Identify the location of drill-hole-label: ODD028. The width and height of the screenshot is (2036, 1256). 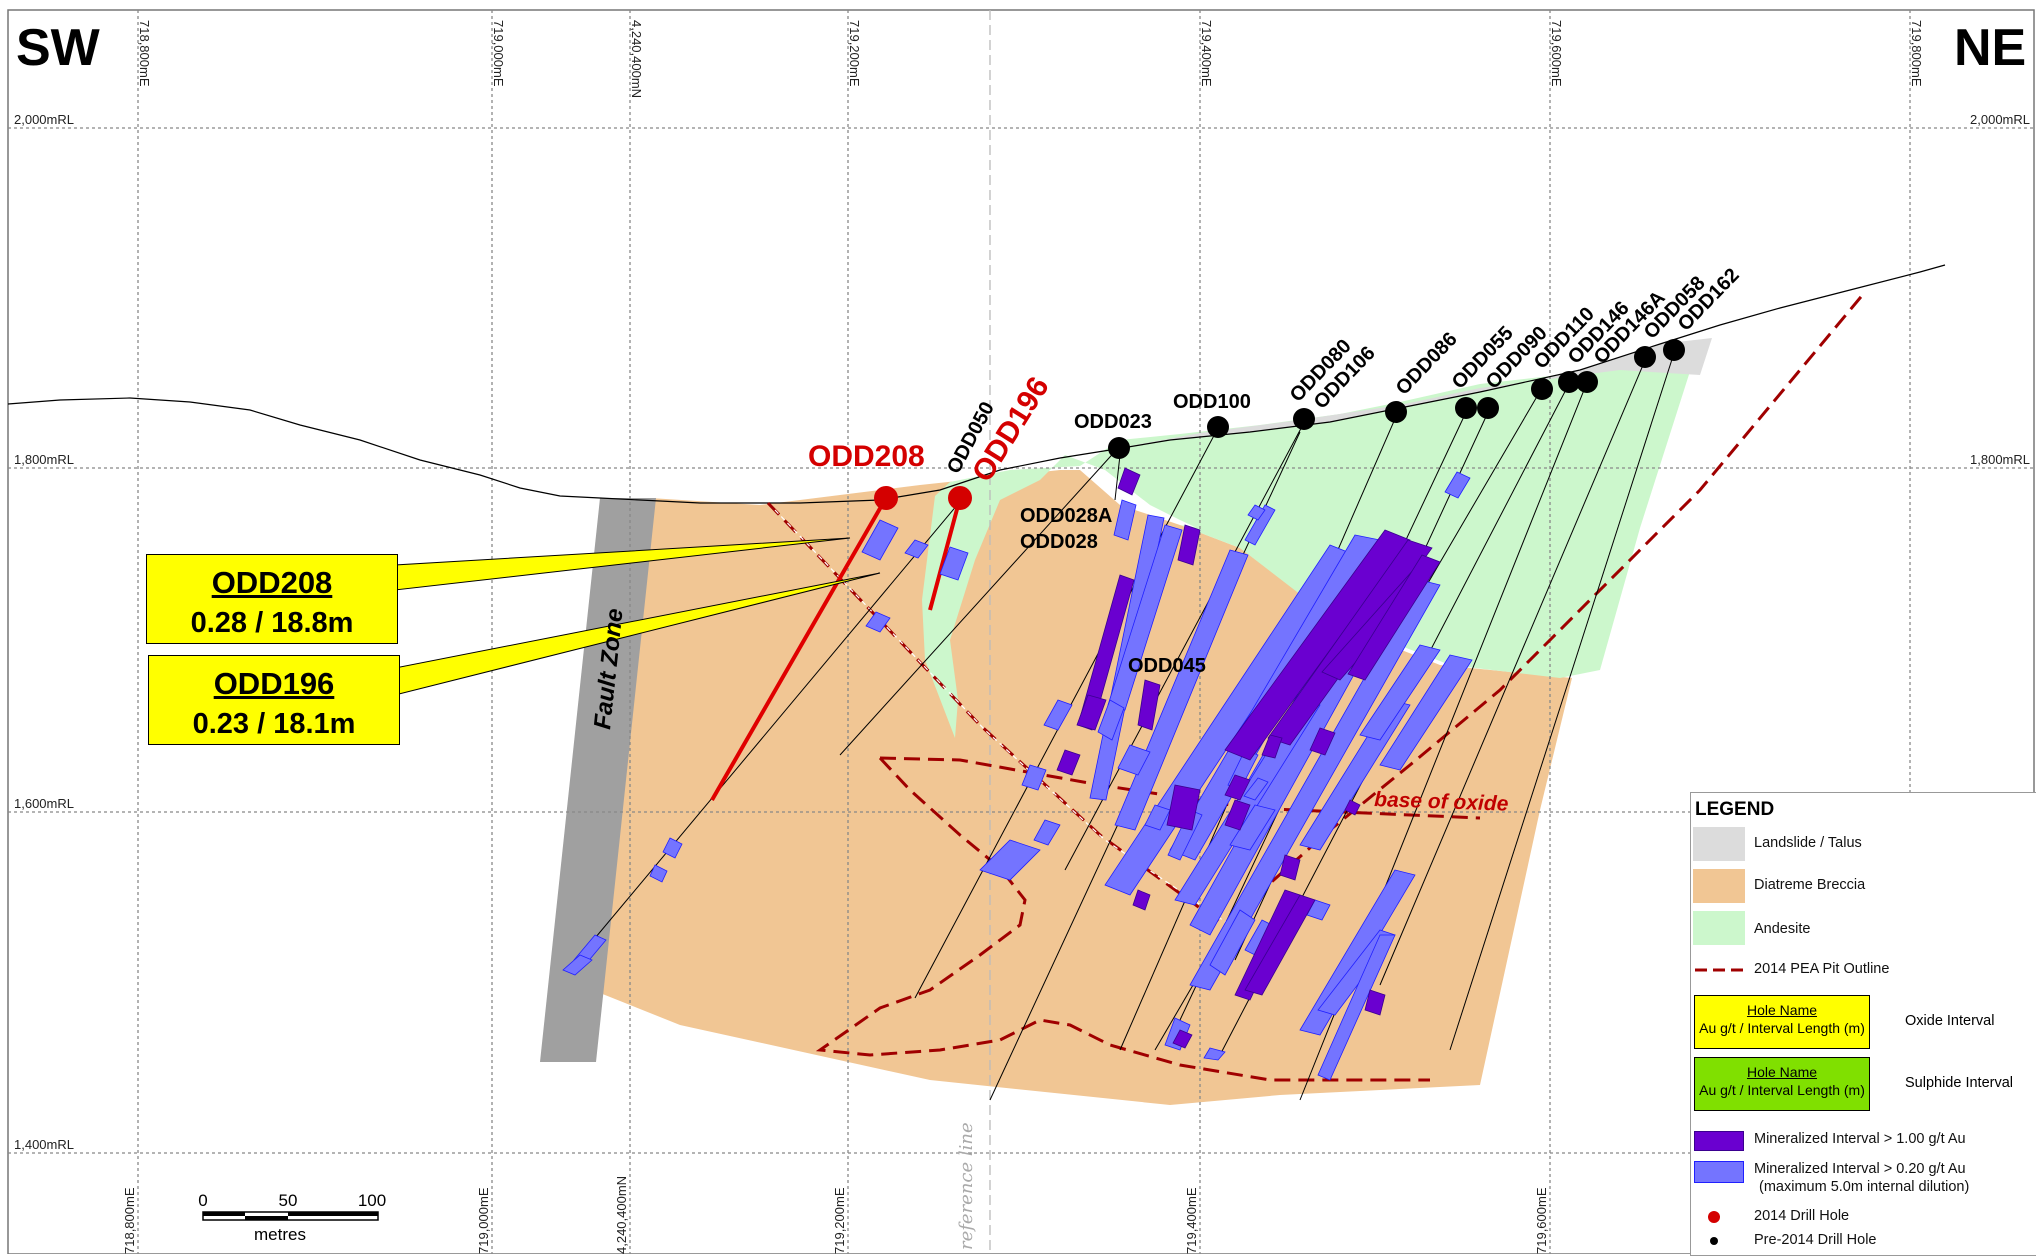
(1059, 542).